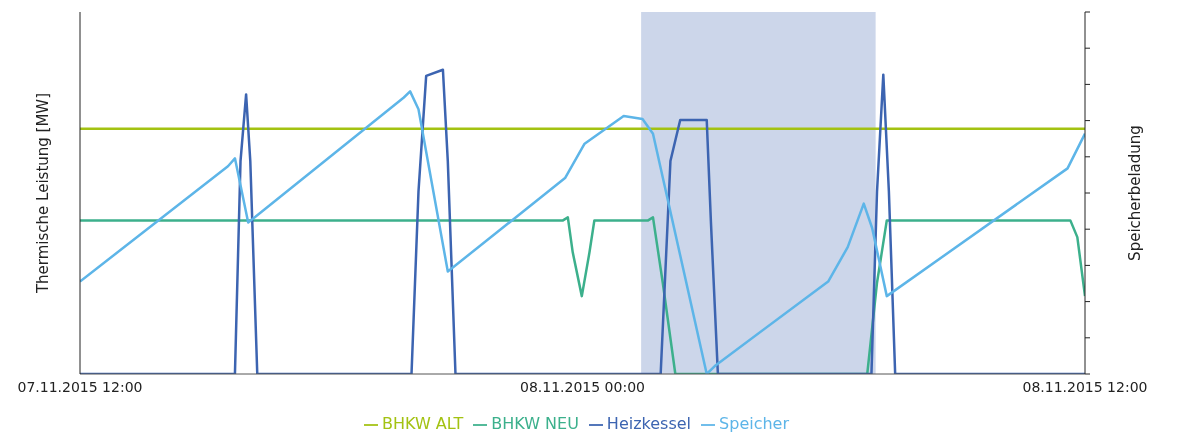 This screenshot has height=444, width=1193. What do you see at coordinates (422, 423) in the screenshot?
I see `legend-label: BHKW ALT` at bounding box center [422, 423].